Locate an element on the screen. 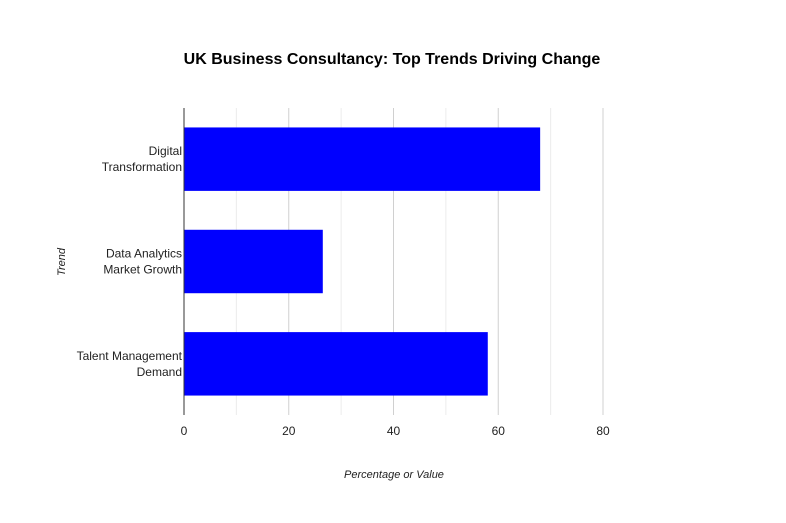 This screenshot has height=523, width=786. x-tick-label: 20 is located at coordinates (289, 431).